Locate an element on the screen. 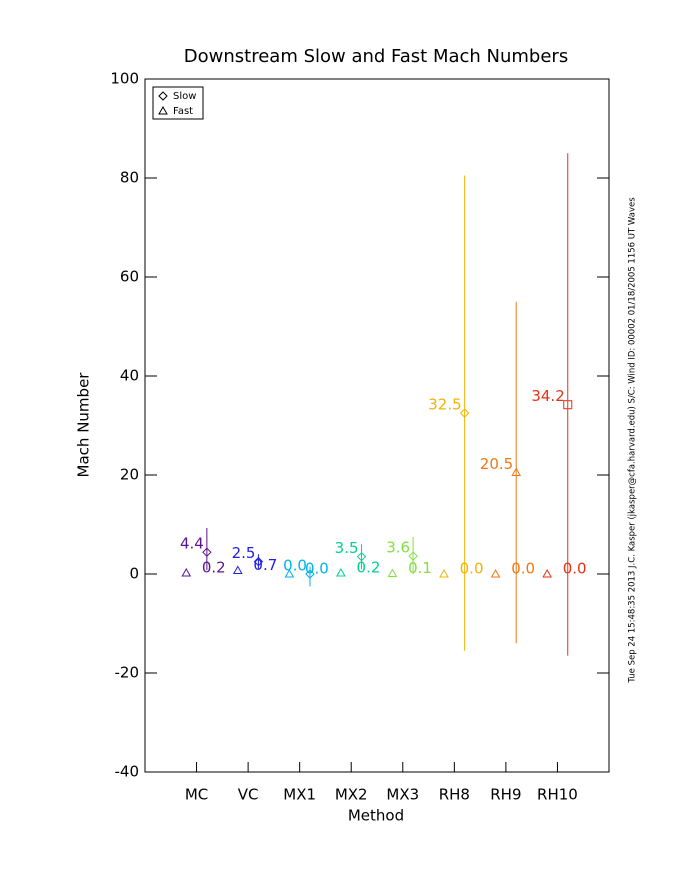  x-tick-label: MX2 is located at coordinates (351, 795).